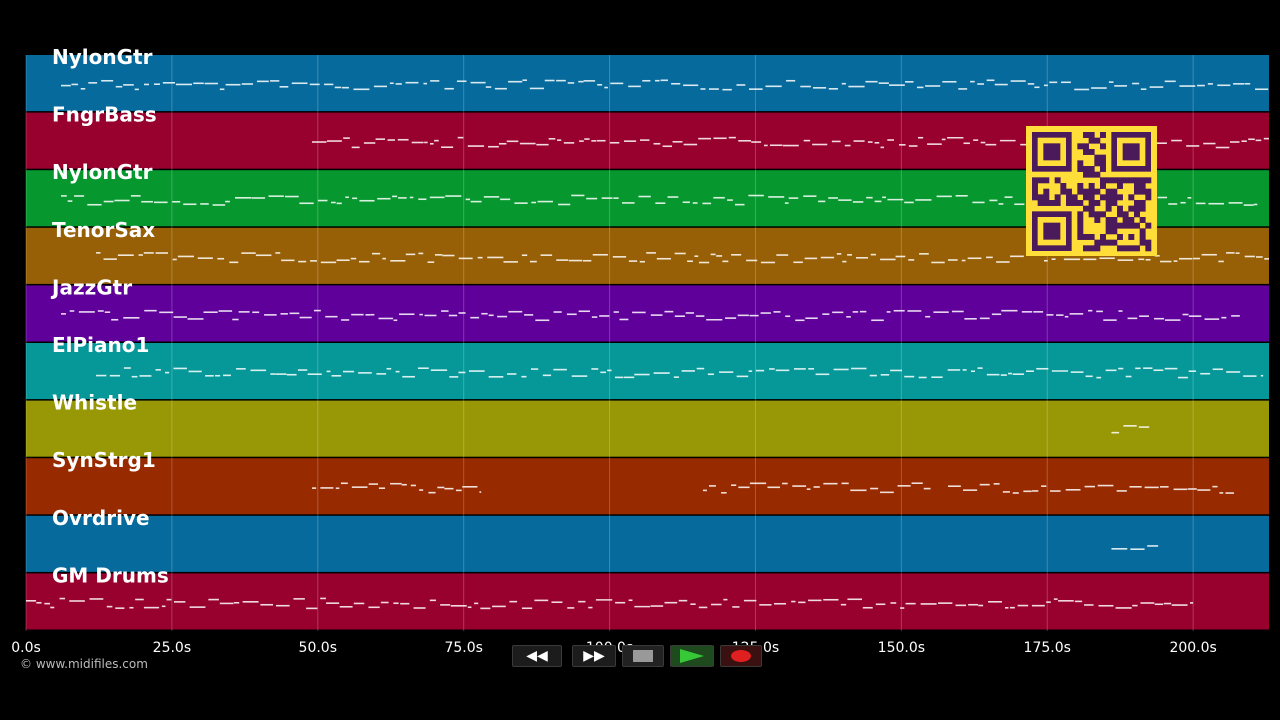 This screenshot has height=720, width=1280. What do you see at coordinates (103, 230) in the screenshot?
I see `track-label: TenorSax` at bounding box center [103, 230].